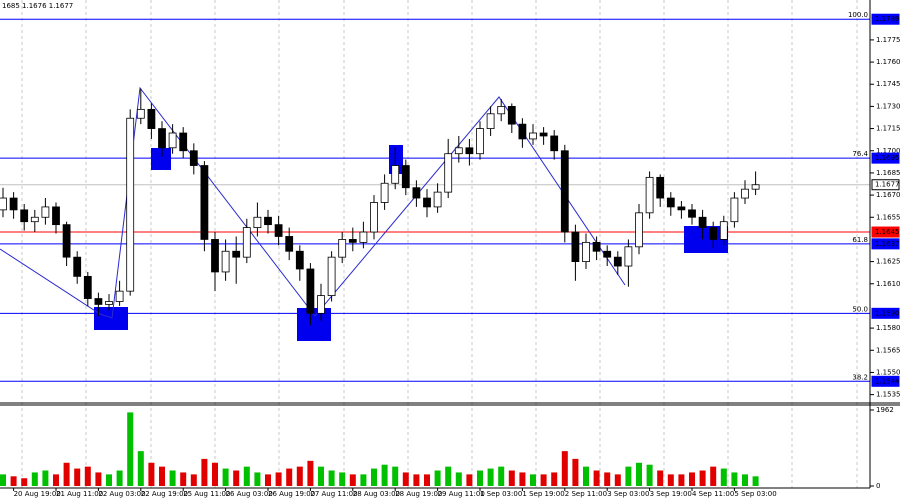 The image size is (900, 500). I want to click on y-tick-label: 1.1730, so click(888, 106).